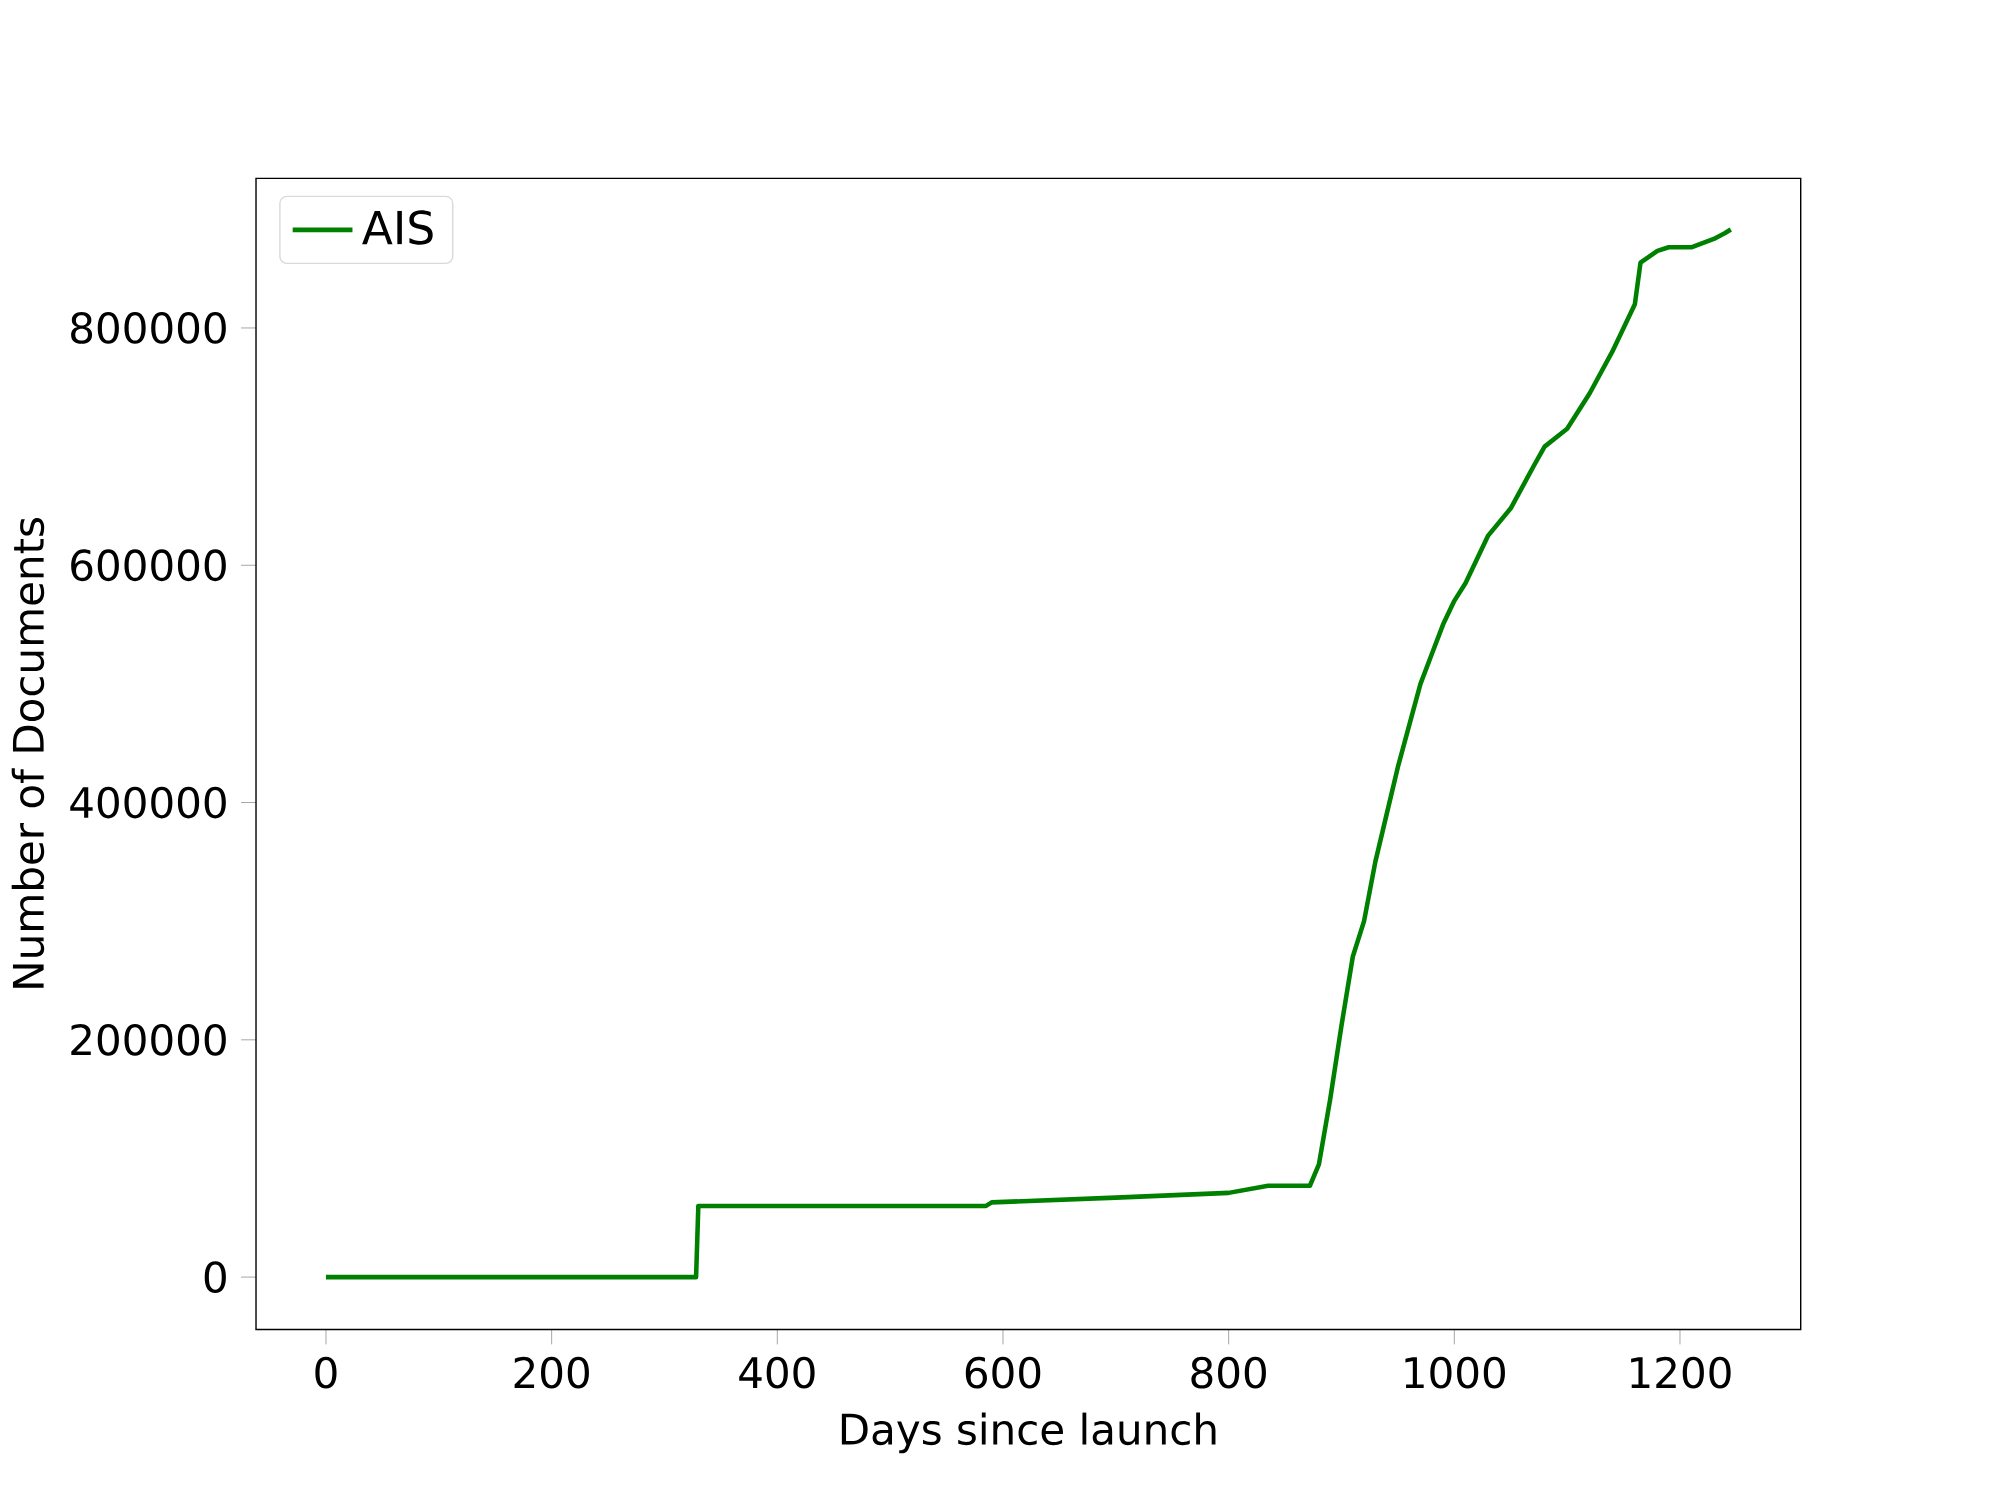 The image size is (2000, 1495). What do you see at coordinates (1003, 1372) in the screenshot?
I see `x-tick-label: 600` at bounding box center [1003, 1372].